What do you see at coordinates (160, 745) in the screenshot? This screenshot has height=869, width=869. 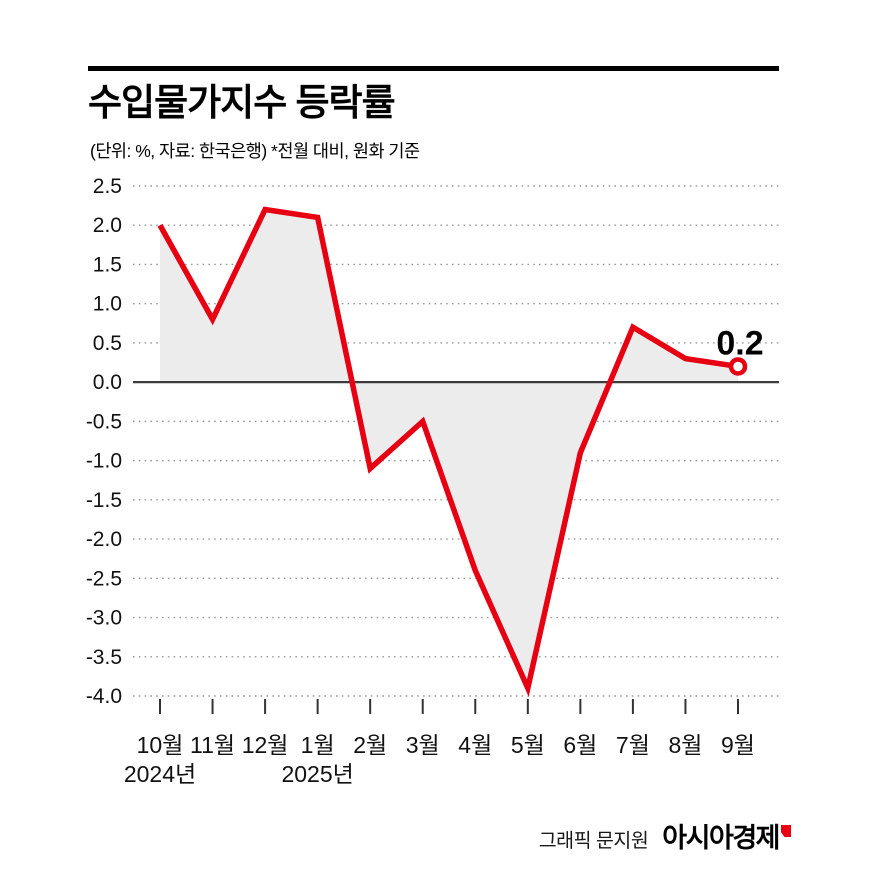 I see `x-tick-label: 10월` at bounding box center [160, 745].